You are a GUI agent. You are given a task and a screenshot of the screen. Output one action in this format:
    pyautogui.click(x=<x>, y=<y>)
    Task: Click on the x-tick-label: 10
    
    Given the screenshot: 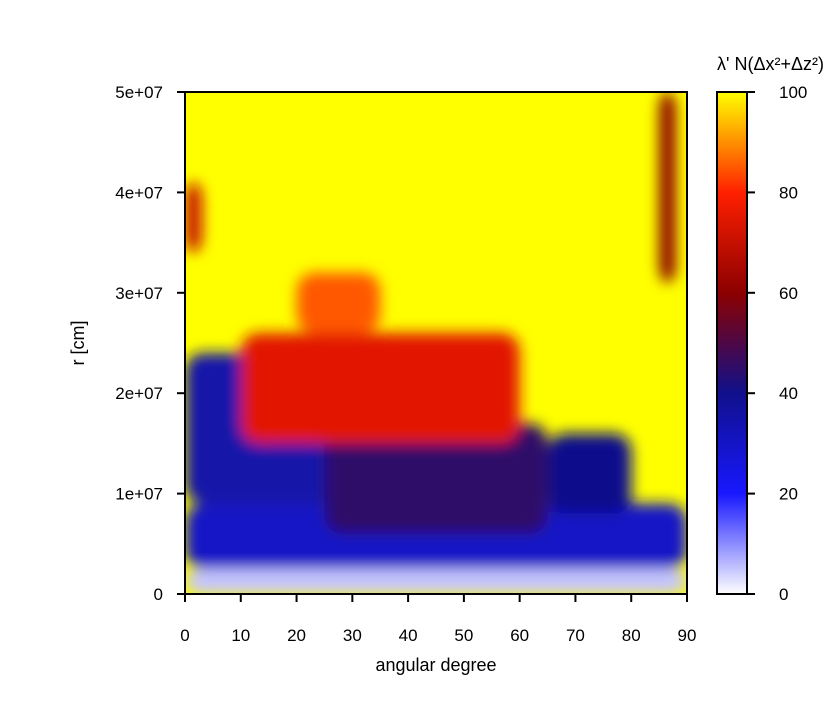 What is the action you would take?
    pyautogui.click(x=240, y=635)
    